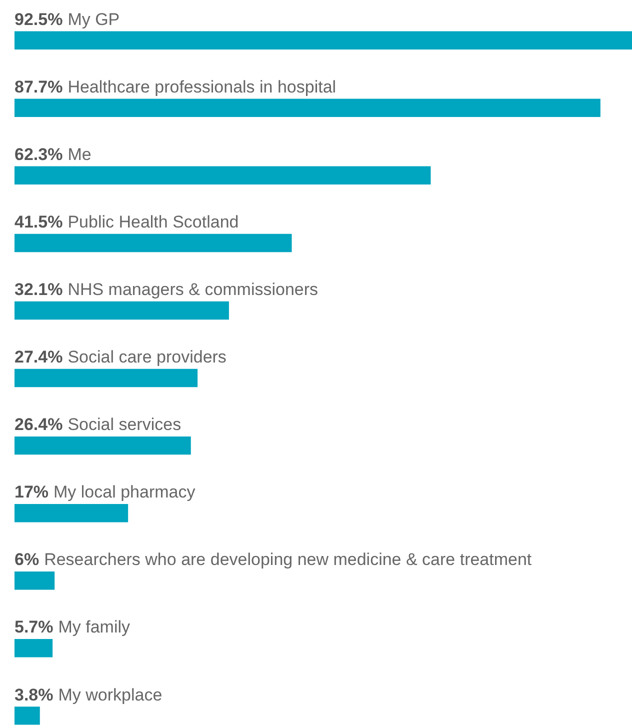 Image resolution: width=632 pixels, height=726 pixels. I want to click on y-tick-label: Researchers who are developing new medicine & care treatment, so click(288, 560).